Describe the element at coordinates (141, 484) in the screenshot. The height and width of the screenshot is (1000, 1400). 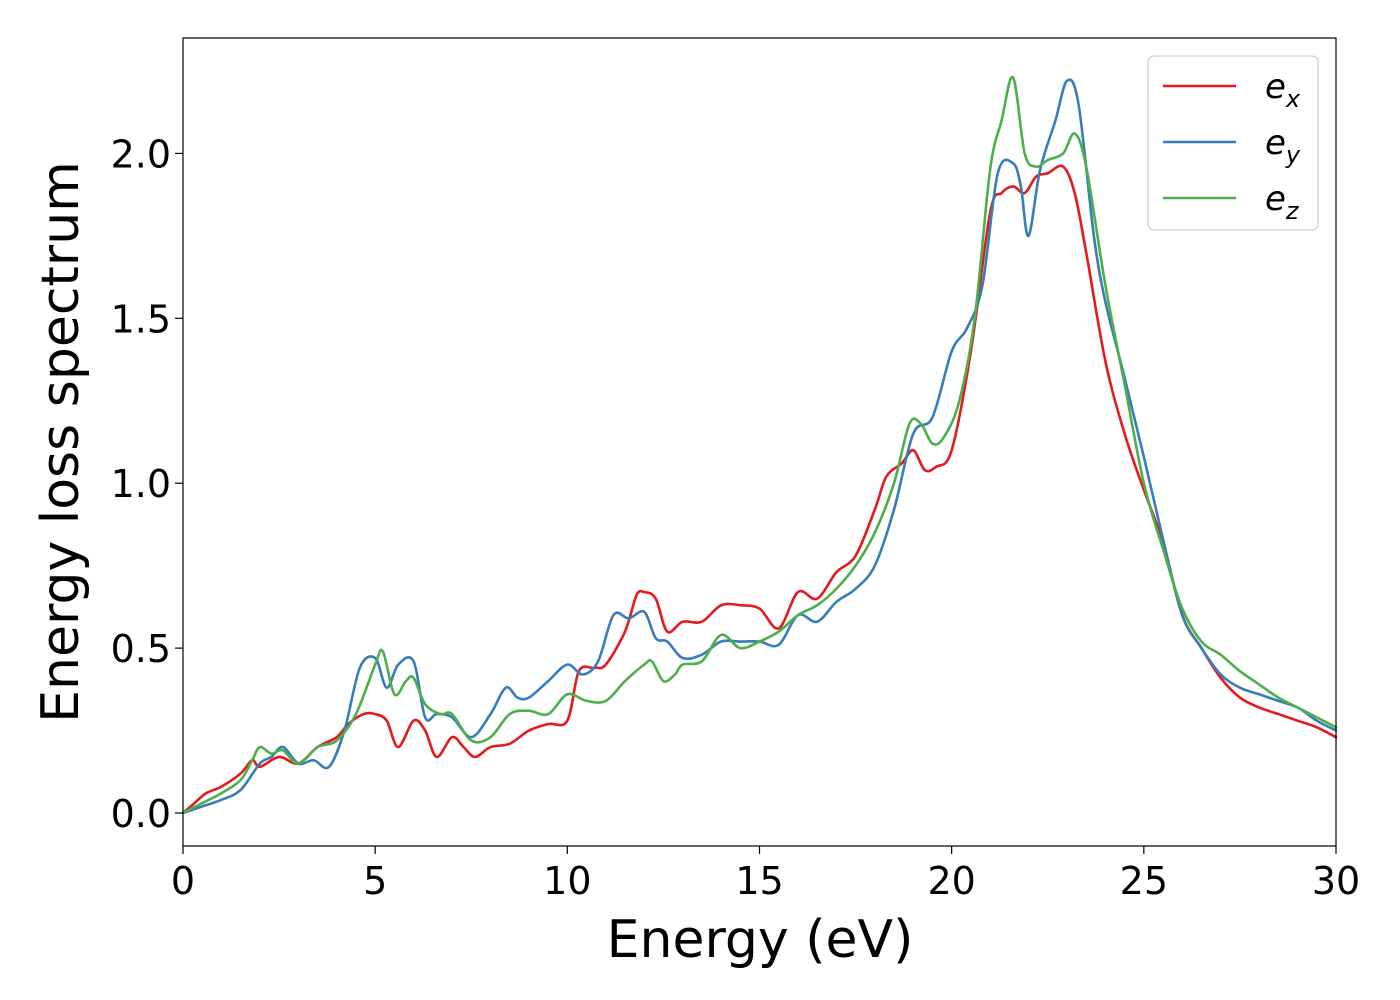
I see `y-tick-label: 1.0` at that location.